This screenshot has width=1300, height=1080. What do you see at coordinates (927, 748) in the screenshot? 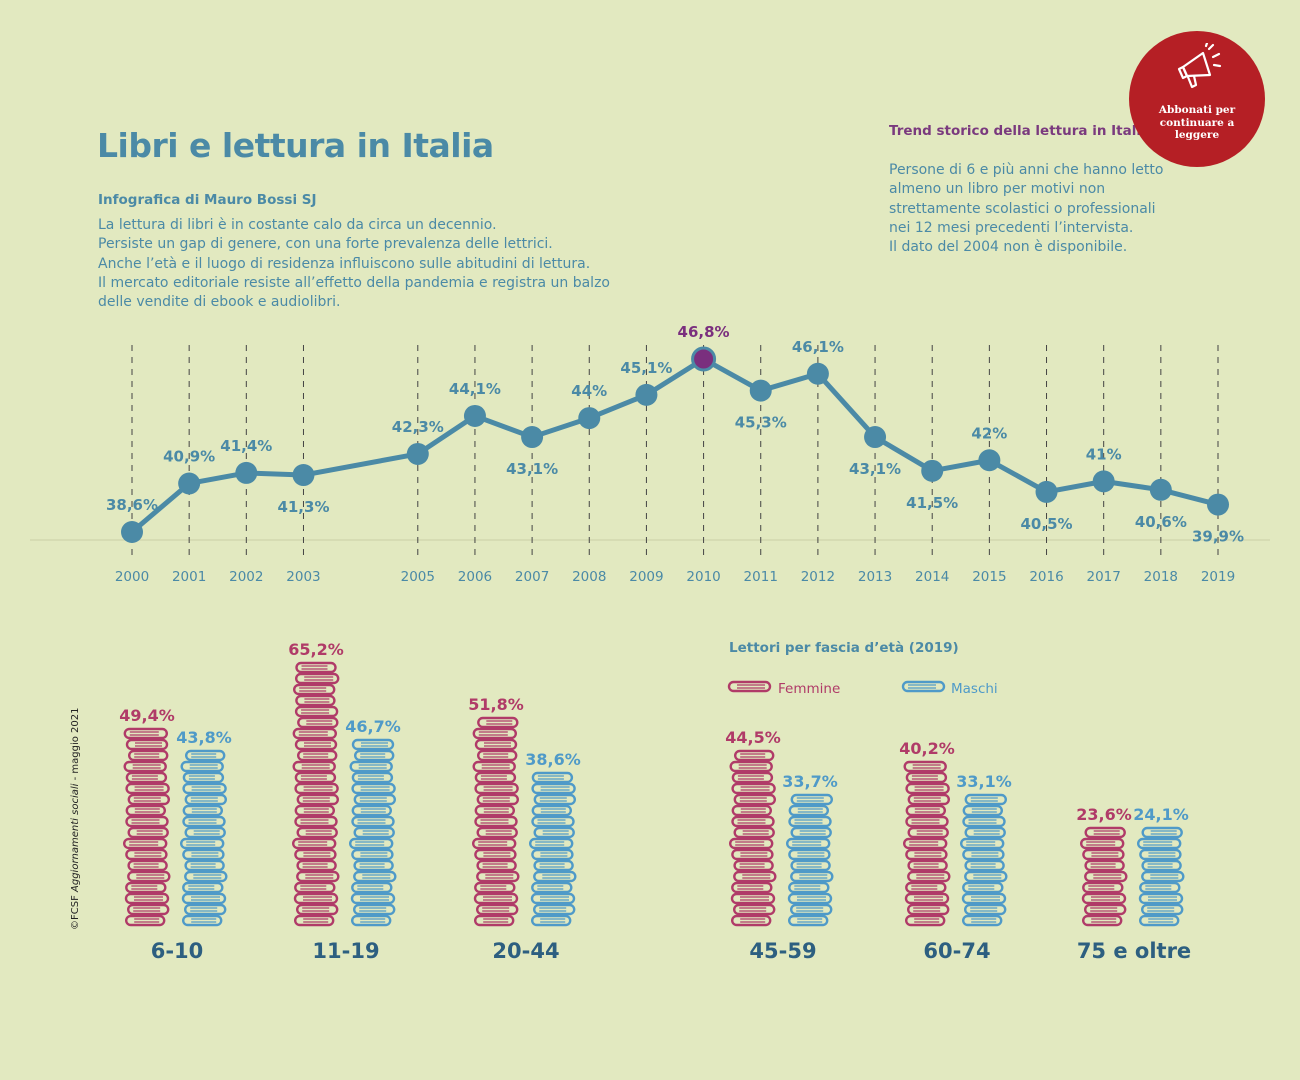
I see `bar-value-label: 40,2%` at bounding box center [927, 748].